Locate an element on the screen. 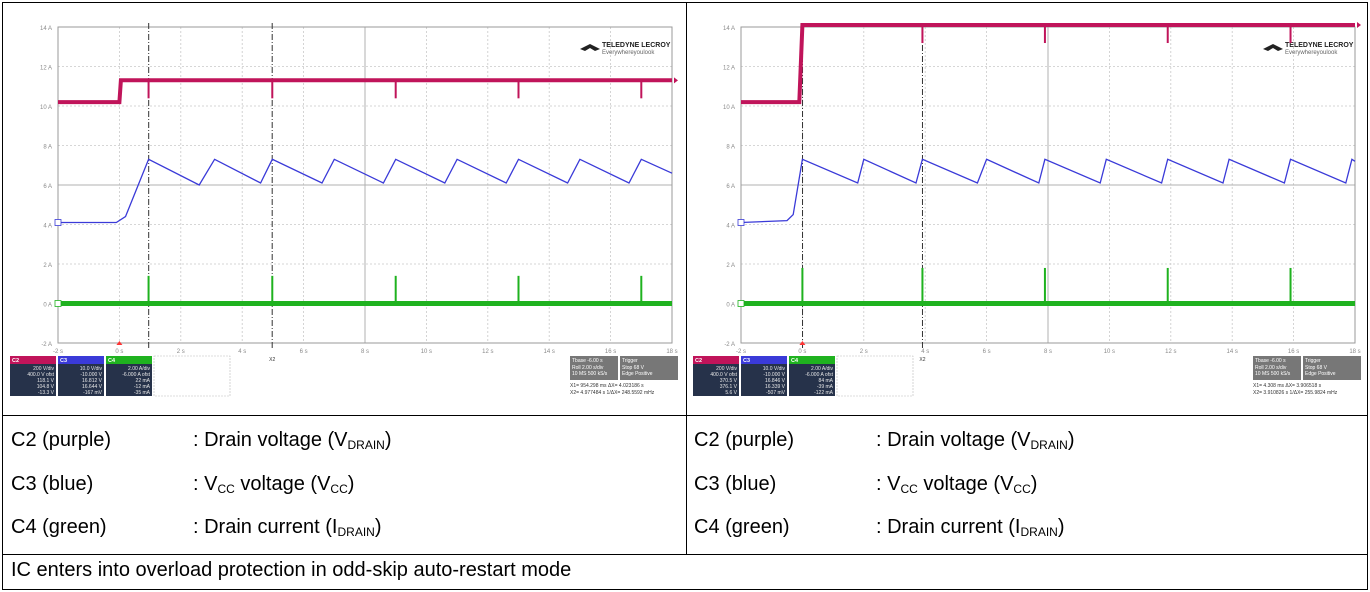  ch2-value: 400.0 V ofst is located at coordinates (40, 375).